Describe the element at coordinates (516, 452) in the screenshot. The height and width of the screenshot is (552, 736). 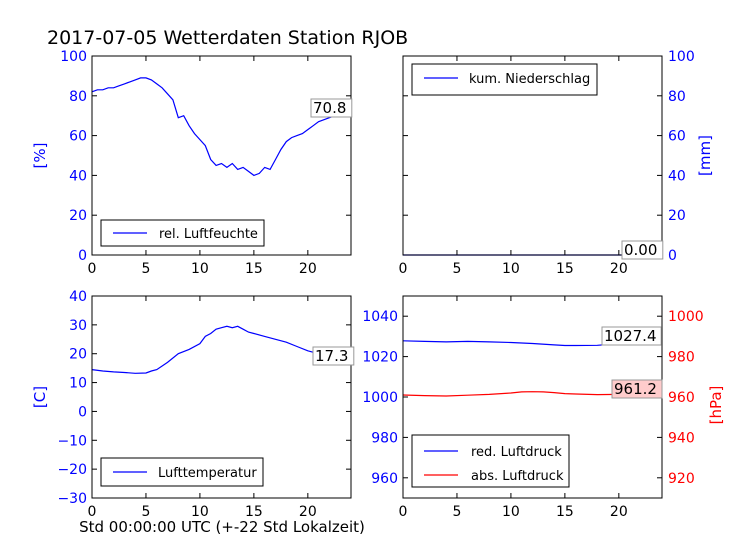
I see `legend-label: red. Luftdruck` at that location.